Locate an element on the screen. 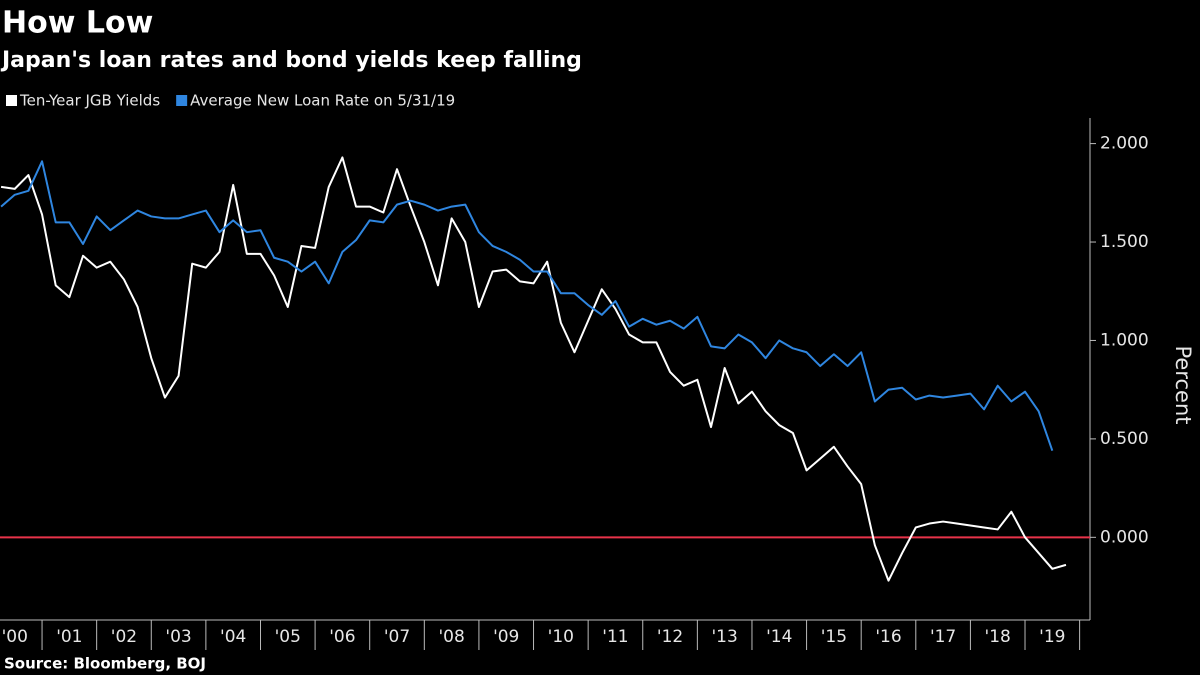  source: Source: Bloomberg, BOJ is located at coordinates (105, 664).